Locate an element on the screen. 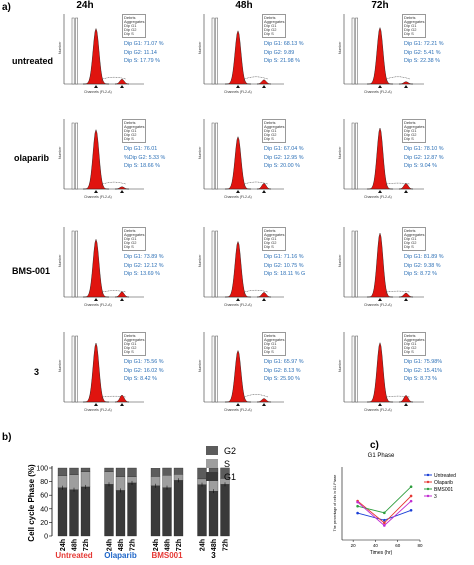 The height and width of the screenshot is (565, 474). stat-line: Dip S: 17.79 % is located at coordinates (142, 61).